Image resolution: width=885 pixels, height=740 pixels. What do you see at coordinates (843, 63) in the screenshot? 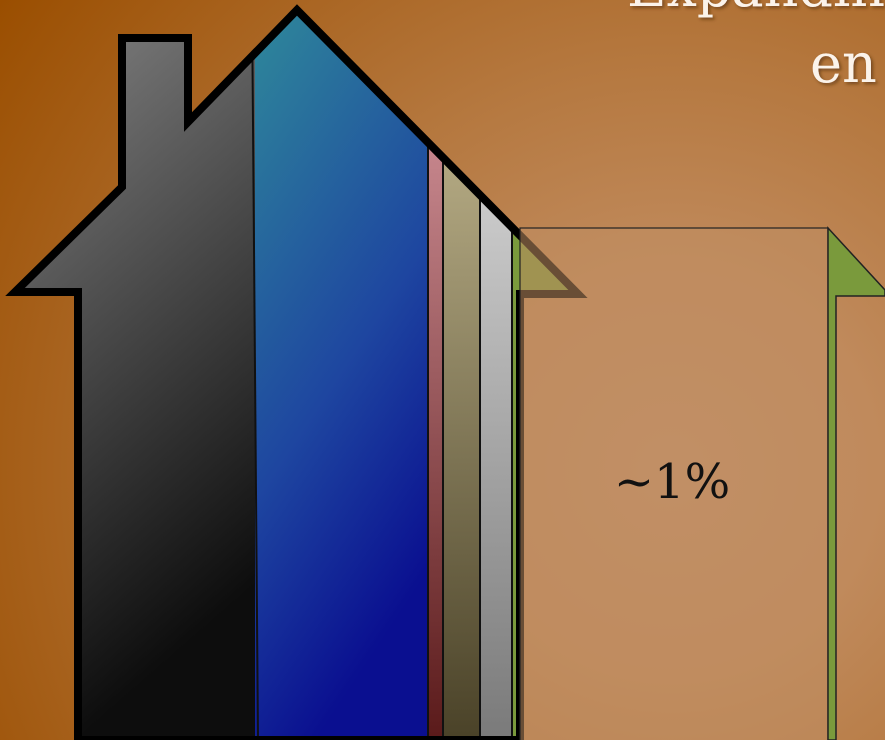
I see `title-line: en` at bounding box center [843, 63].